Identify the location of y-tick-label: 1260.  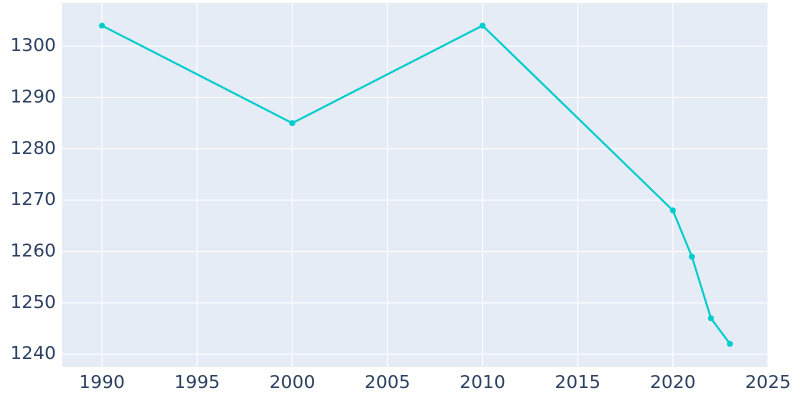
(33, 250).